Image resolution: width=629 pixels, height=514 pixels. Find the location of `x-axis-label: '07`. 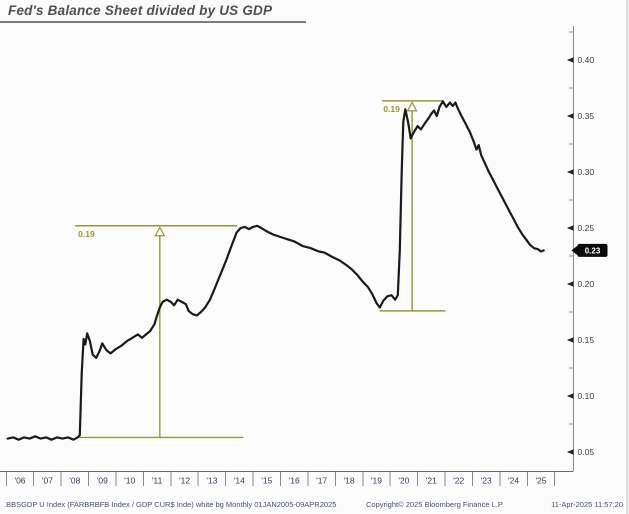

x-axis-label: '07 is located at coordinates (47, 481).